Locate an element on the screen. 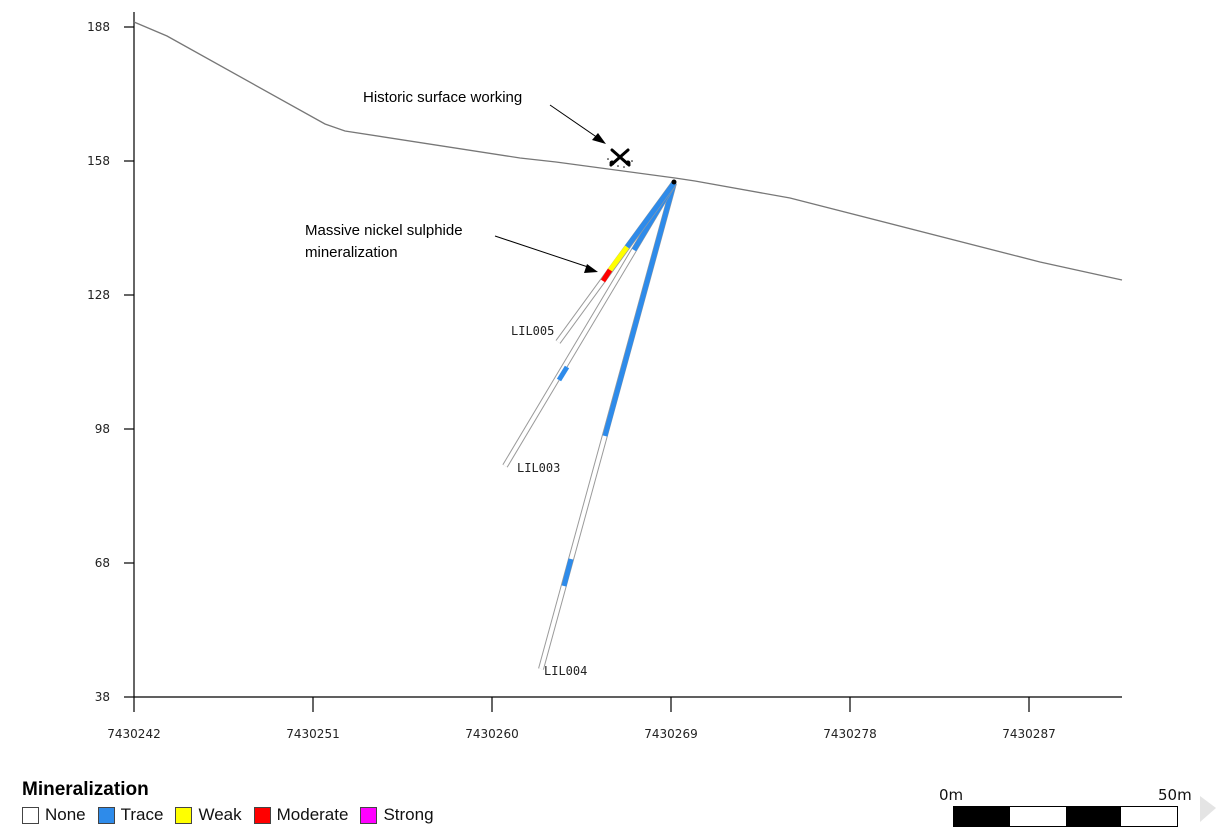 This screenshot has height=827, width=1218. drillhole-label: LIL005 is located at coordinates (532, 331).